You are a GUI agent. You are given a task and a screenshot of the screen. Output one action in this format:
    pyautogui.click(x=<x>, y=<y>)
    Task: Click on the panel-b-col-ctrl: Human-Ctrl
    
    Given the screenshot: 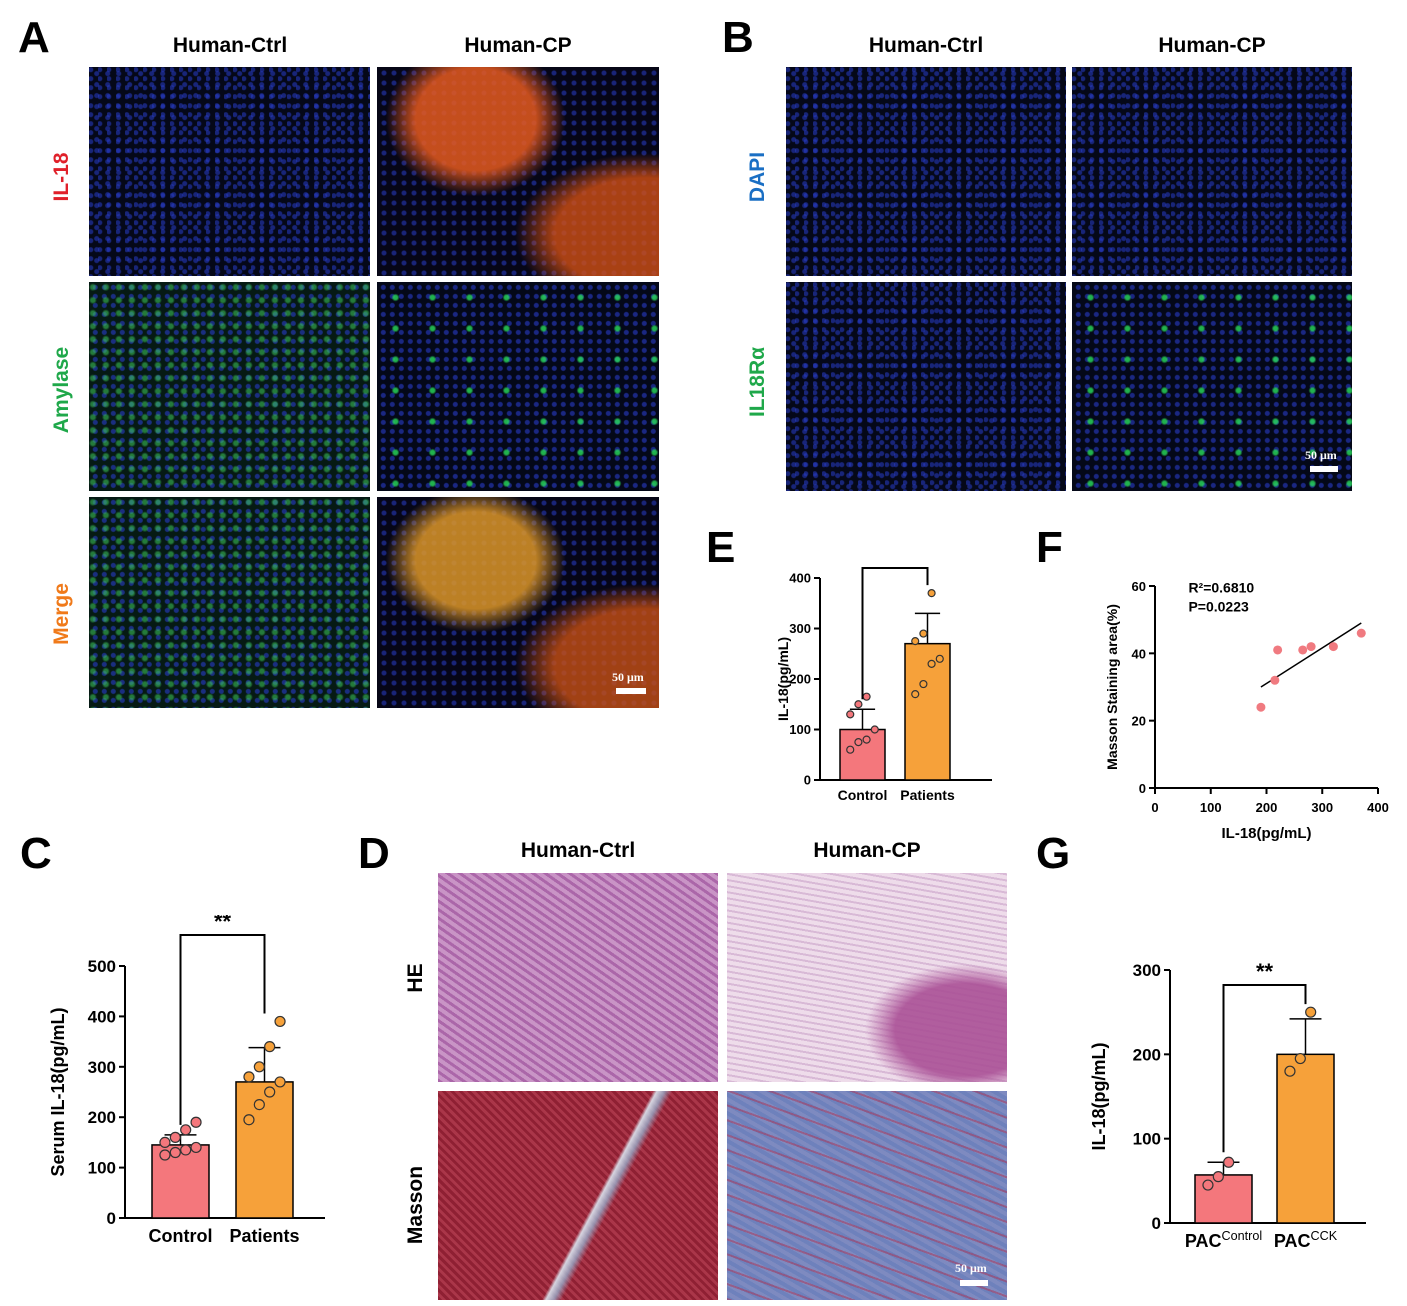 What is the action you would take?
    pyautogui.click(x=926, y=45)
    